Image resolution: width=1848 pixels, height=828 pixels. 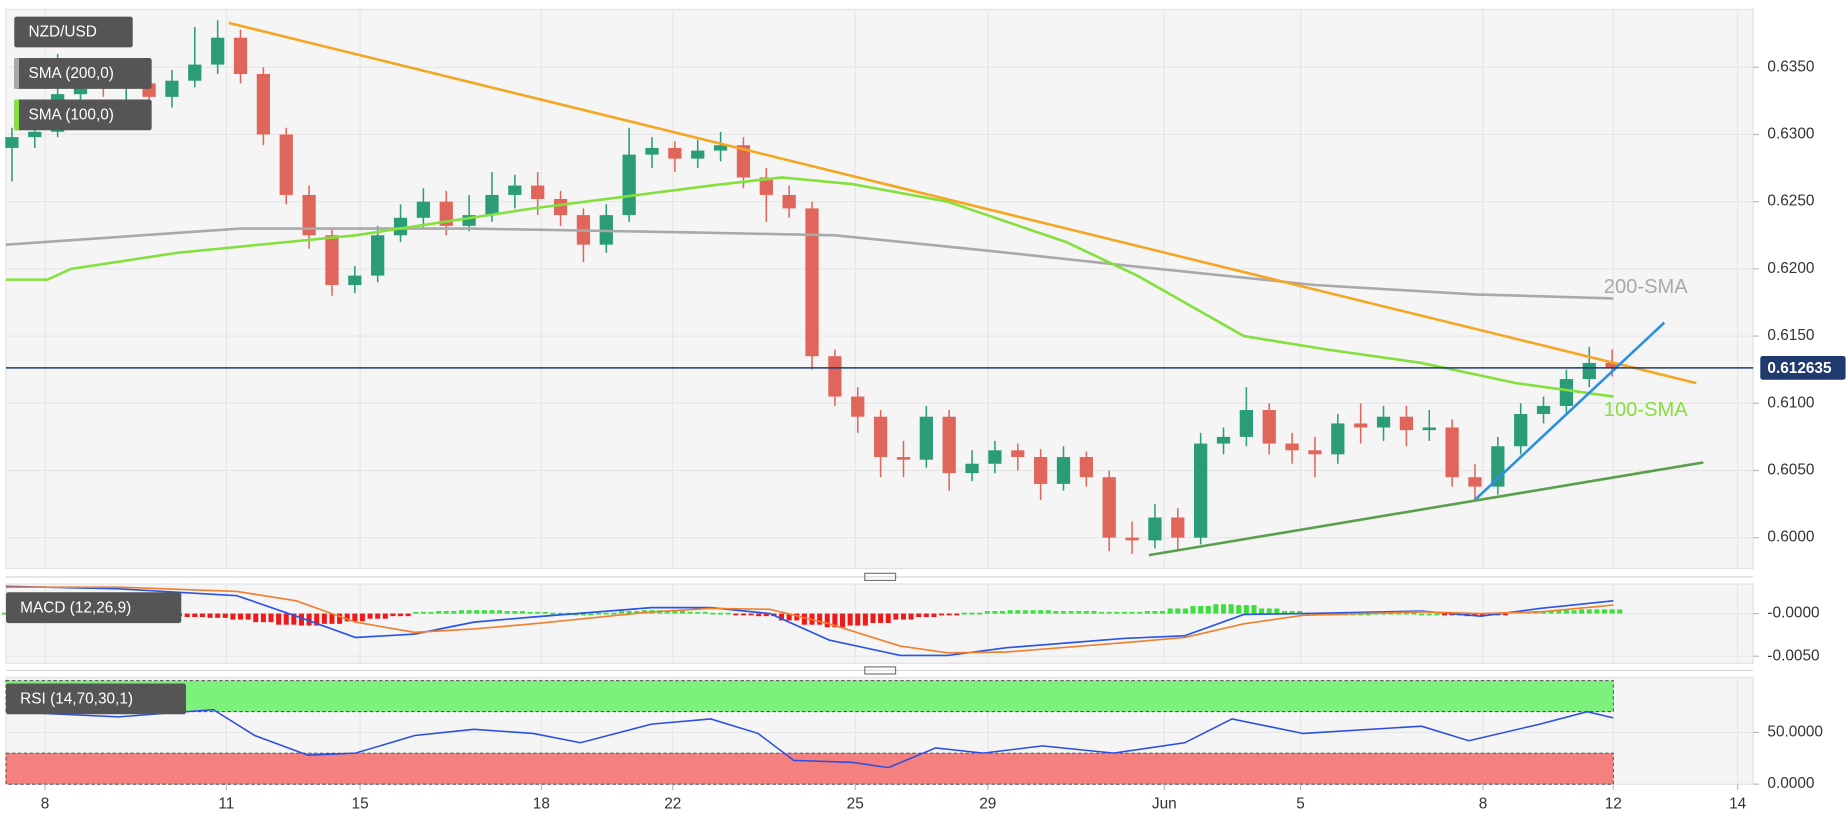 I want to click on x-tick-label: 18, so click(x=541, y=803).